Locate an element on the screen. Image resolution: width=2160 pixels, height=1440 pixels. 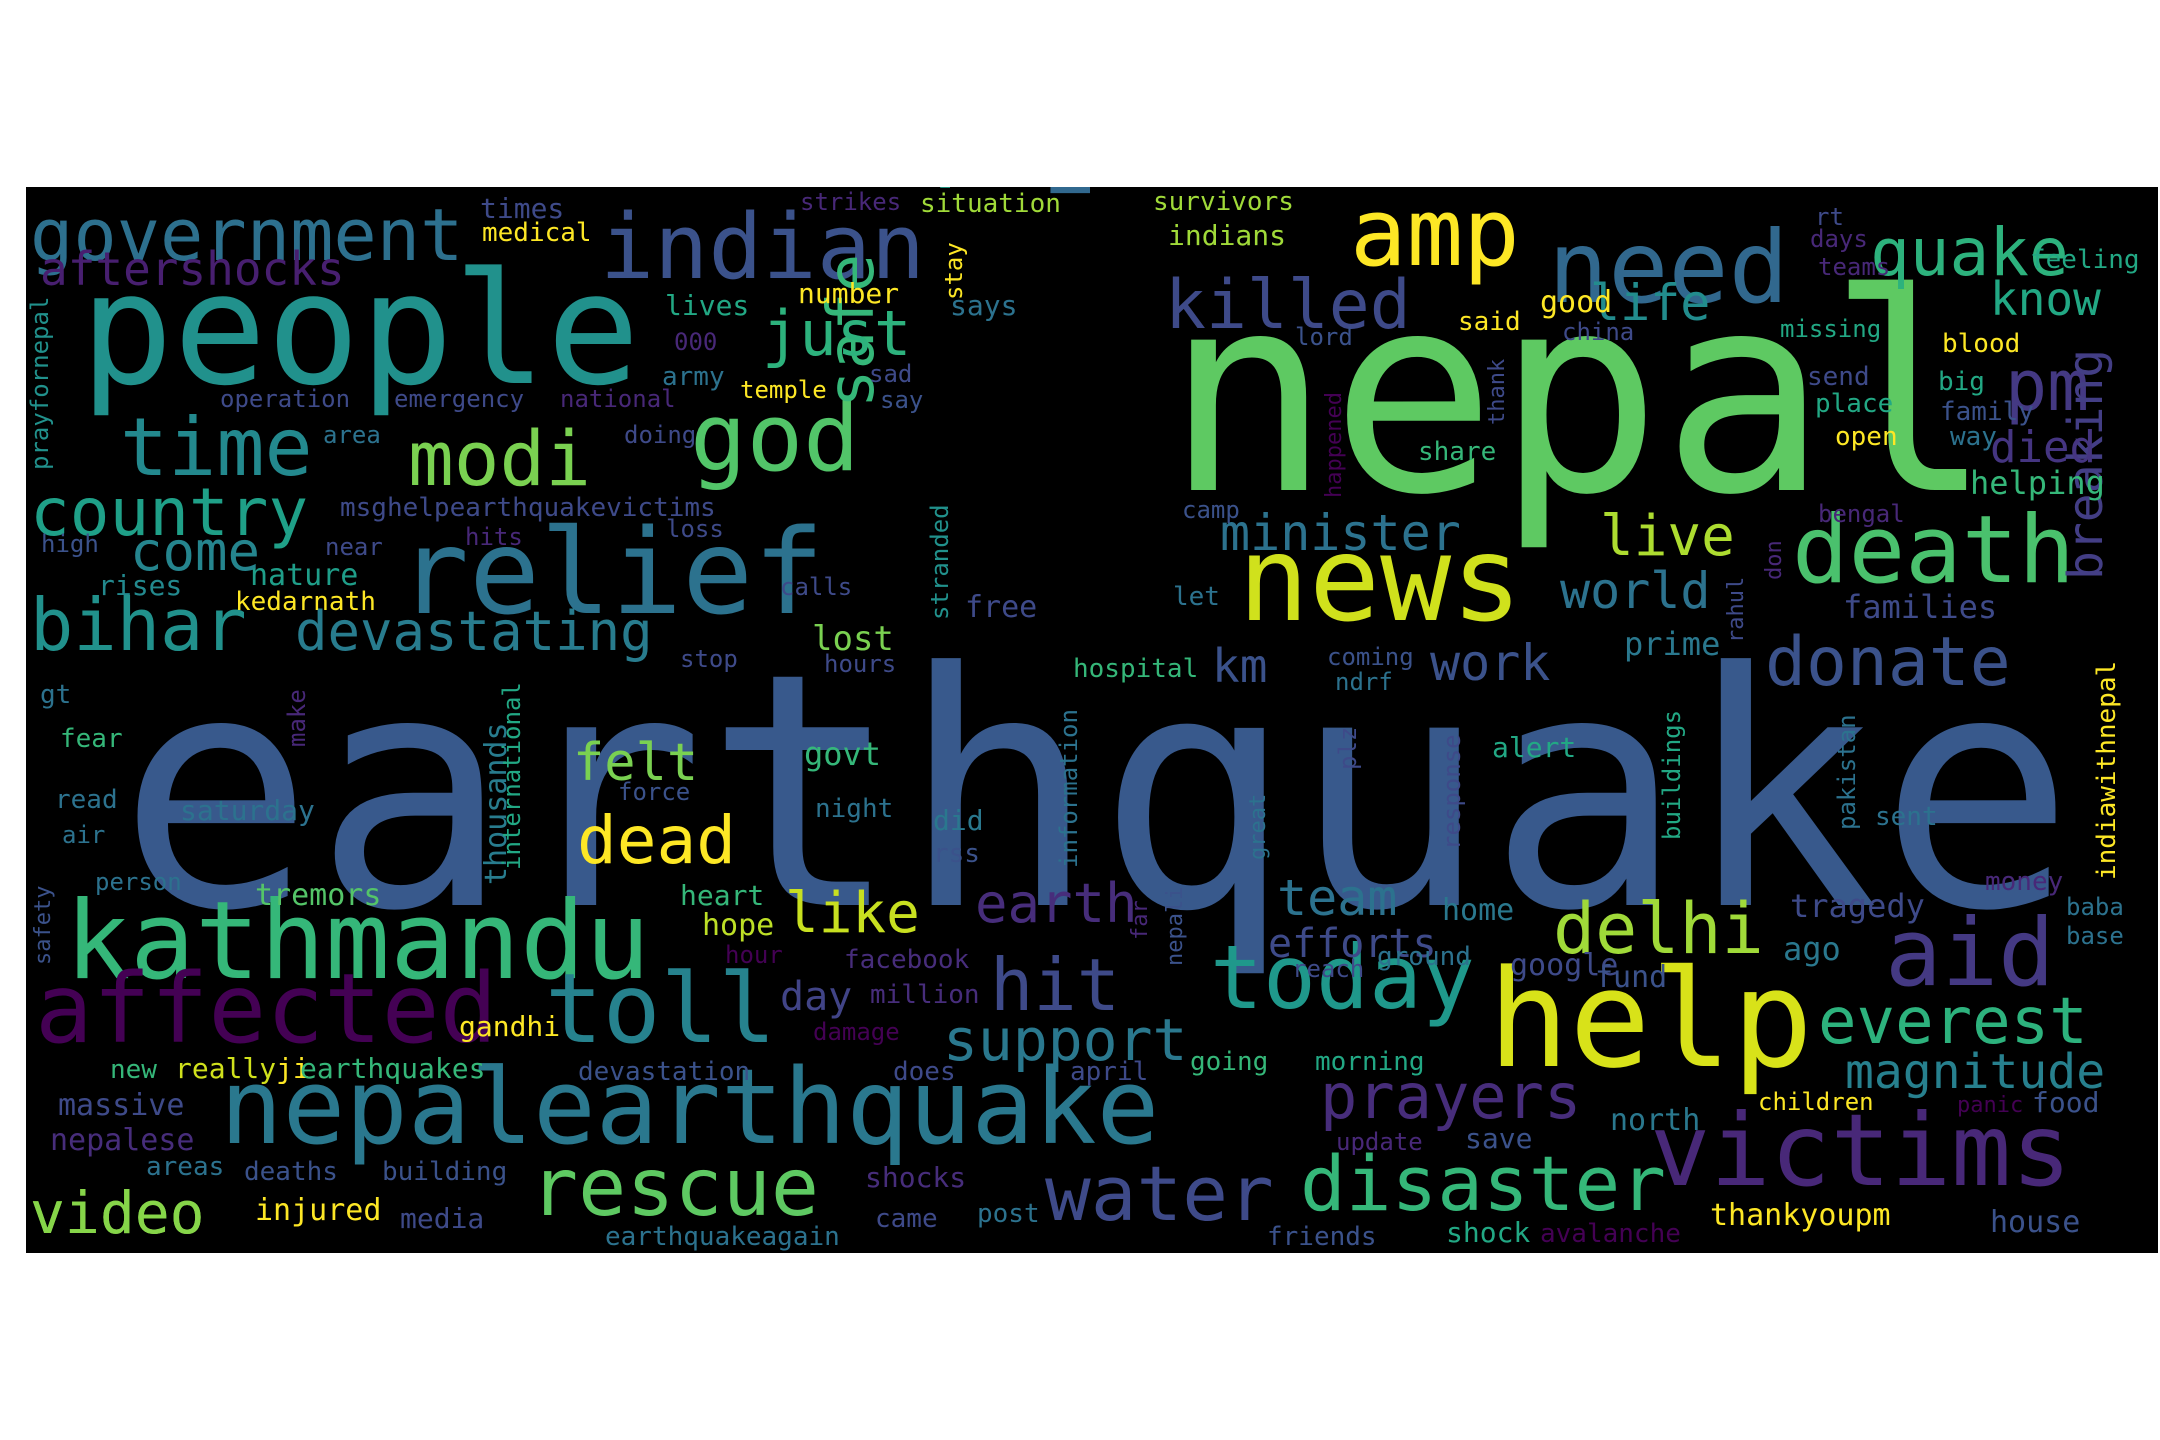
word-reach: reach is located at coordinates (1328, 969).